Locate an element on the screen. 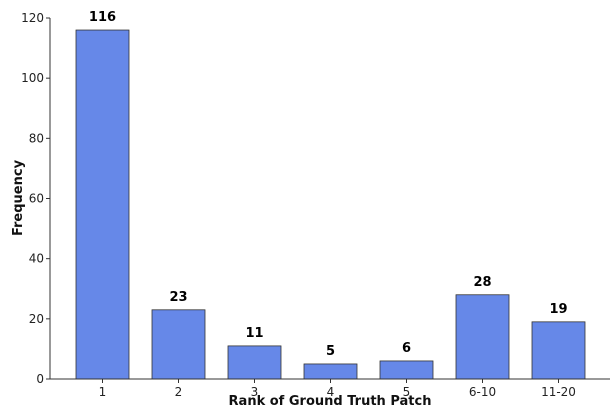 Image resolution: width=613 pixels, height=417 pixels. x-axis-label: Rank of Ground Truth Patch is located at coordinates (330, 401).